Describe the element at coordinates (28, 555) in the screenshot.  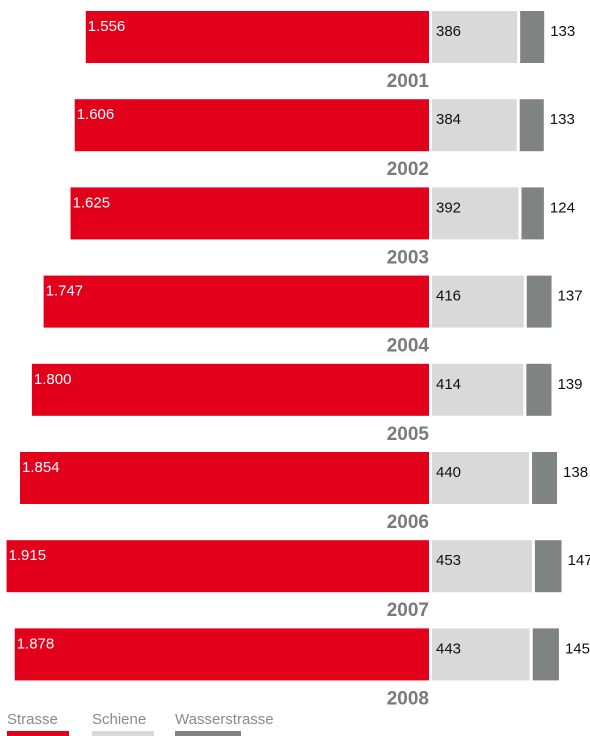
I see `label-strasse-2007: 1.915` at that location.